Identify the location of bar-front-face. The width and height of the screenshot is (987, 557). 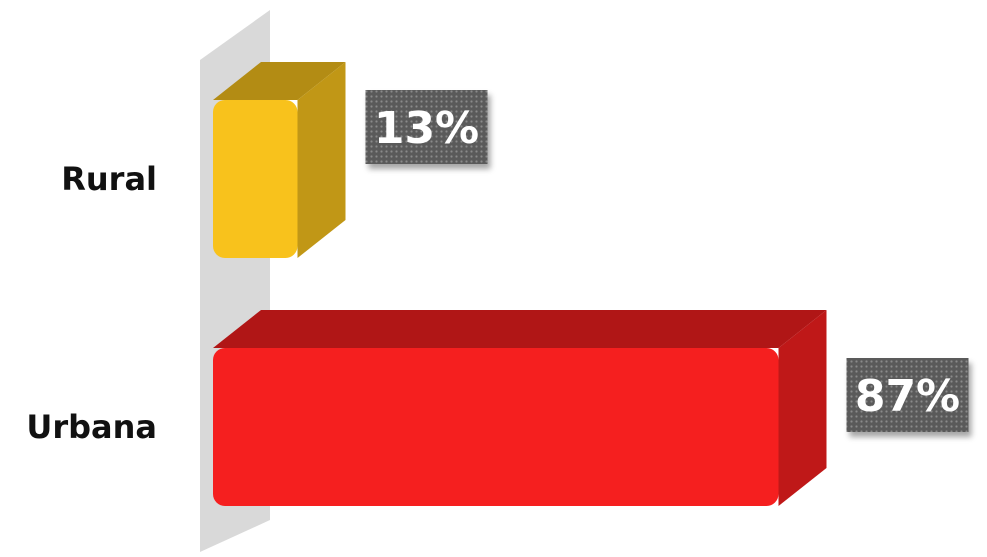
(255, 179).